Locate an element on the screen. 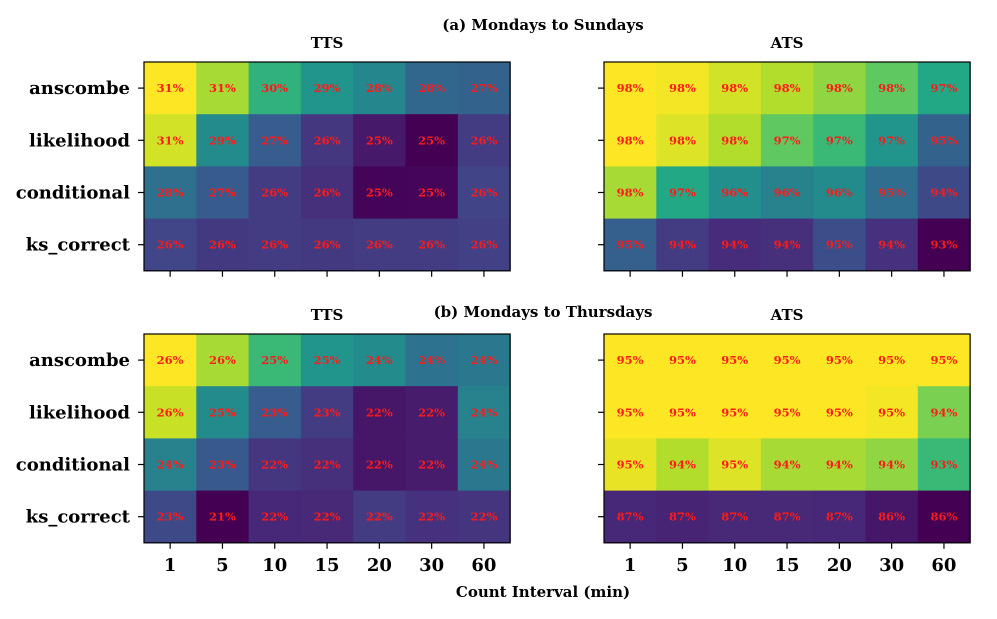 The width and height of the screenshot is (997, 619). cell-value-label: 27% is located at coordinates (483, 88).